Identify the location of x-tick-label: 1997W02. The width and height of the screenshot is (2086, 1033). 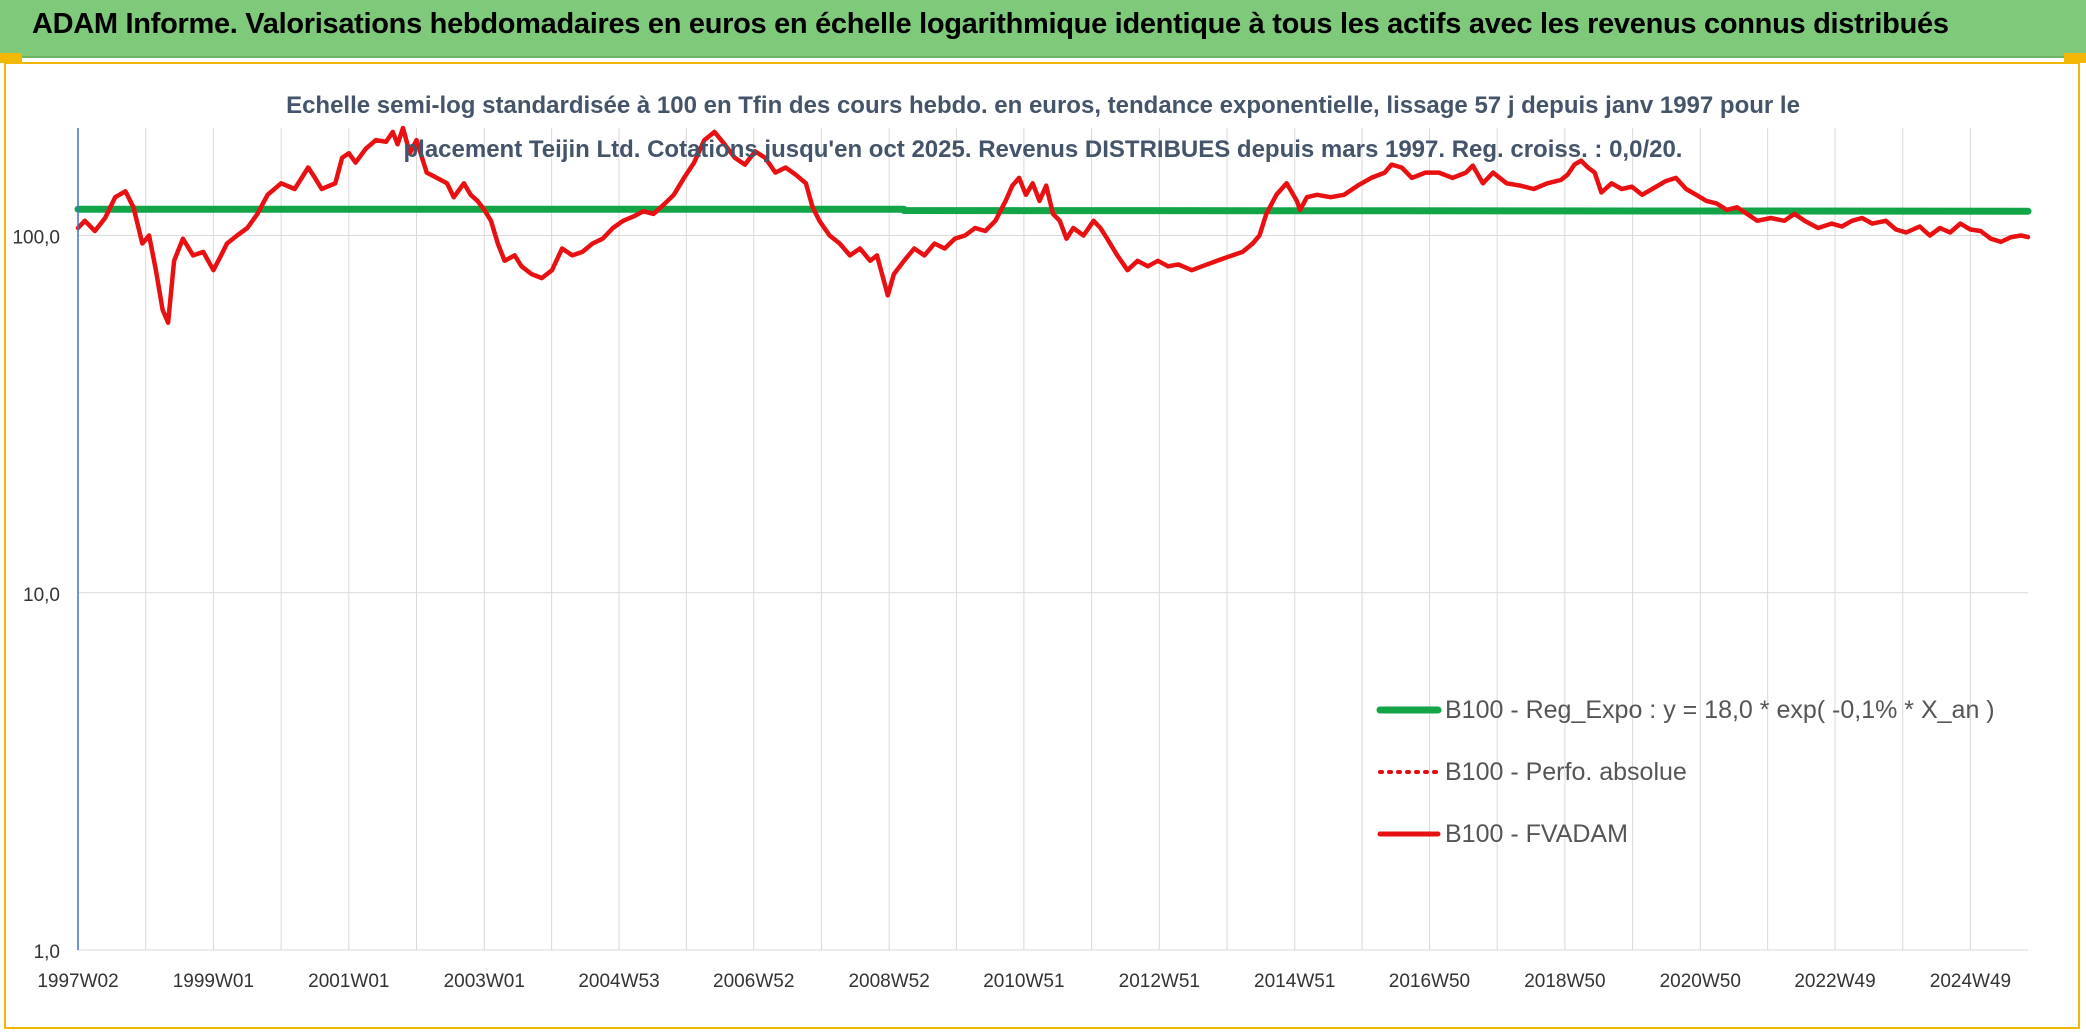
(77, 981).